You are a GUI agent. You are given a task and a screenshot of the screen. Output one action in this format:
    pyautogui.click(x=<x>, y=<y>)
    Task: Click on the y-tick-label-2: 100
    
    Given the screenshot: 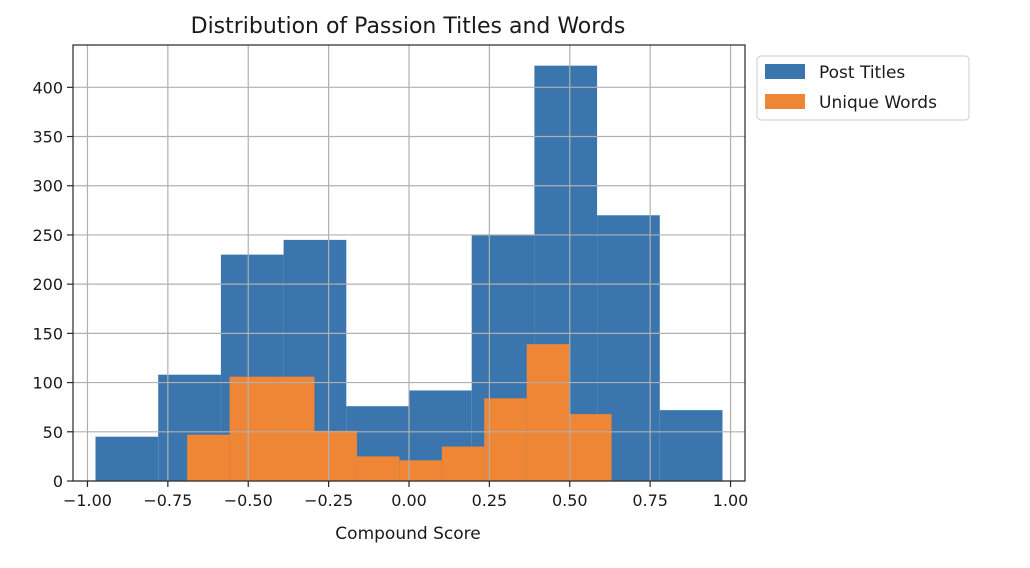 What is the action you would take?
    pyautogui.click(x=47, y=383)
    